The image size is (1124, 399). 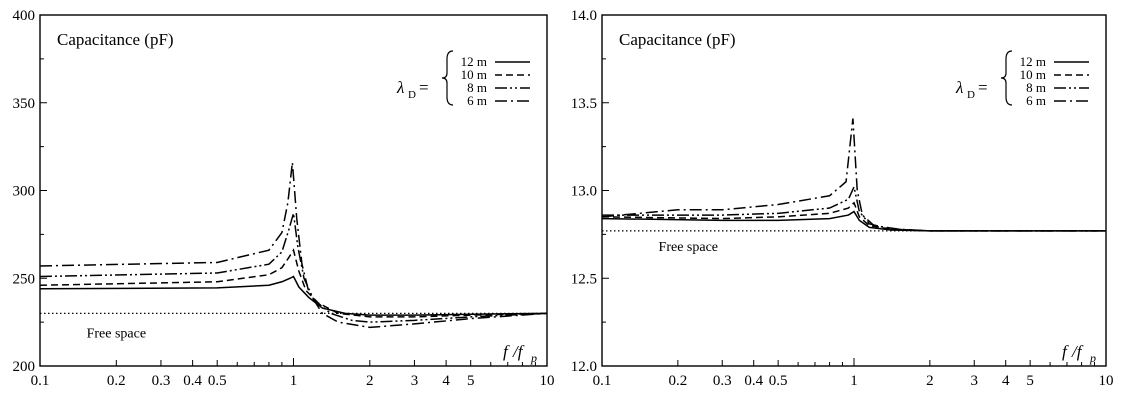 What do you see at coordinates (853, 175) in the screenshot?
I see `series-line-6m` at bounding box center [853, 175].